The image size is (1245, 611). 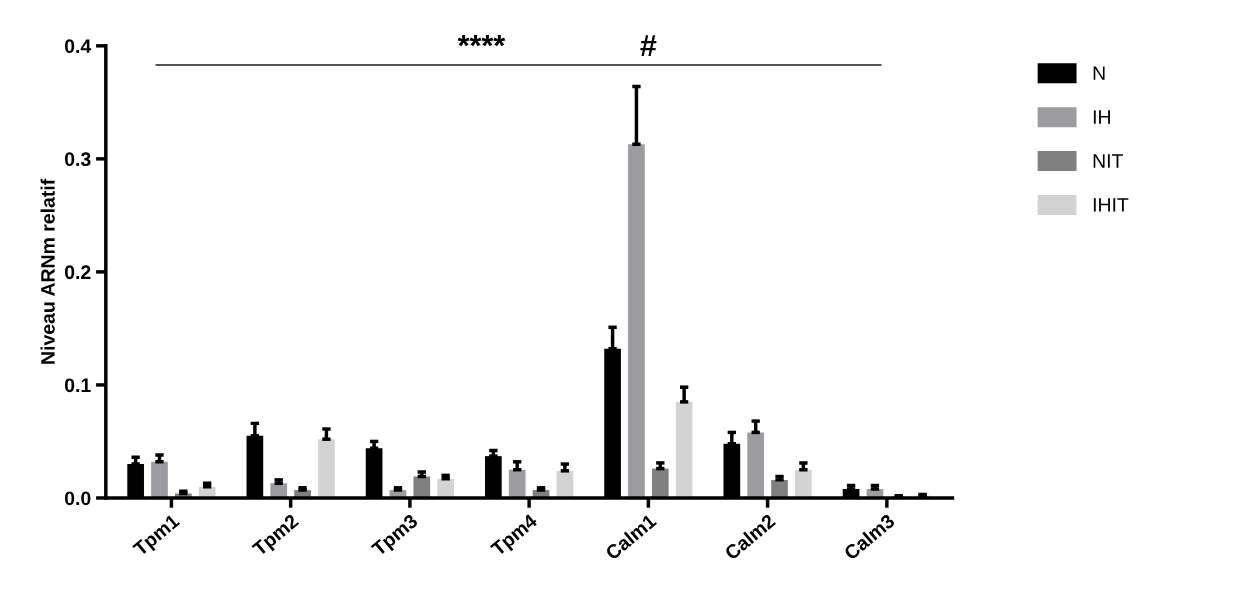 I want to click on legend-label: NIT, so click(x=1108, y=161).